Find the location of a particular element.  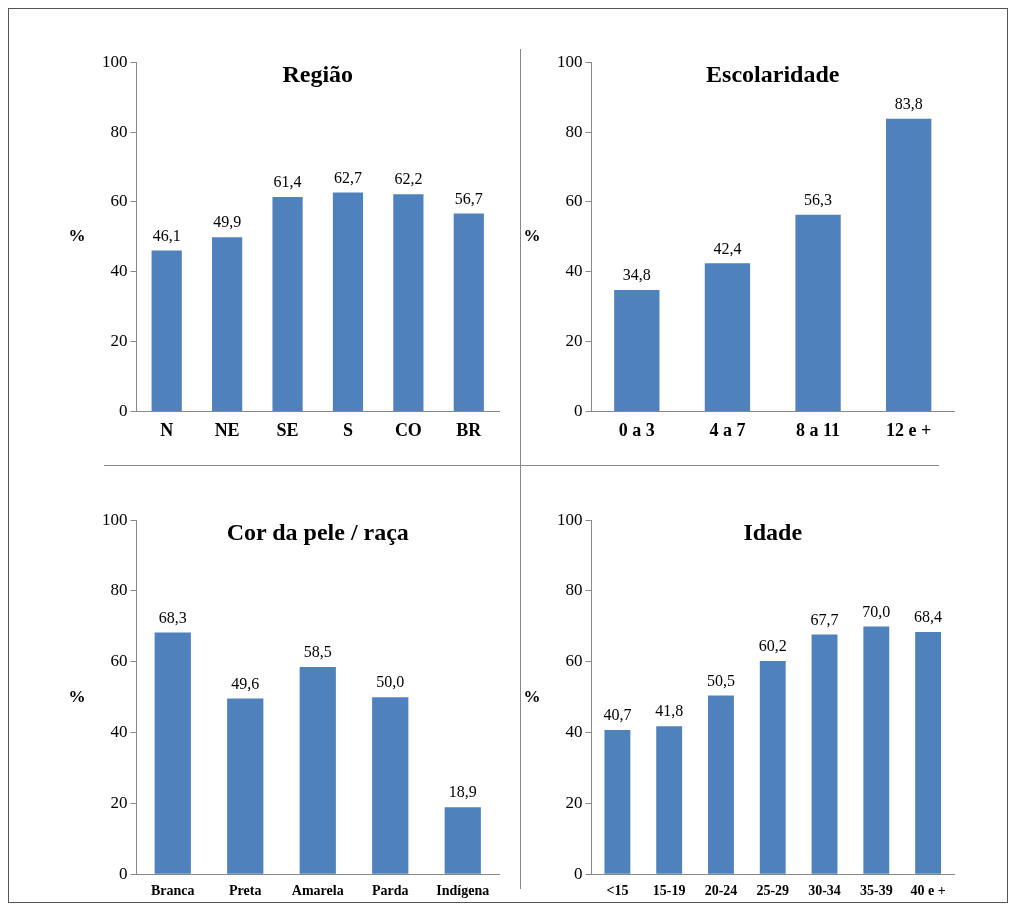

data-label: 40,7 is located at coordinates (617, 715).